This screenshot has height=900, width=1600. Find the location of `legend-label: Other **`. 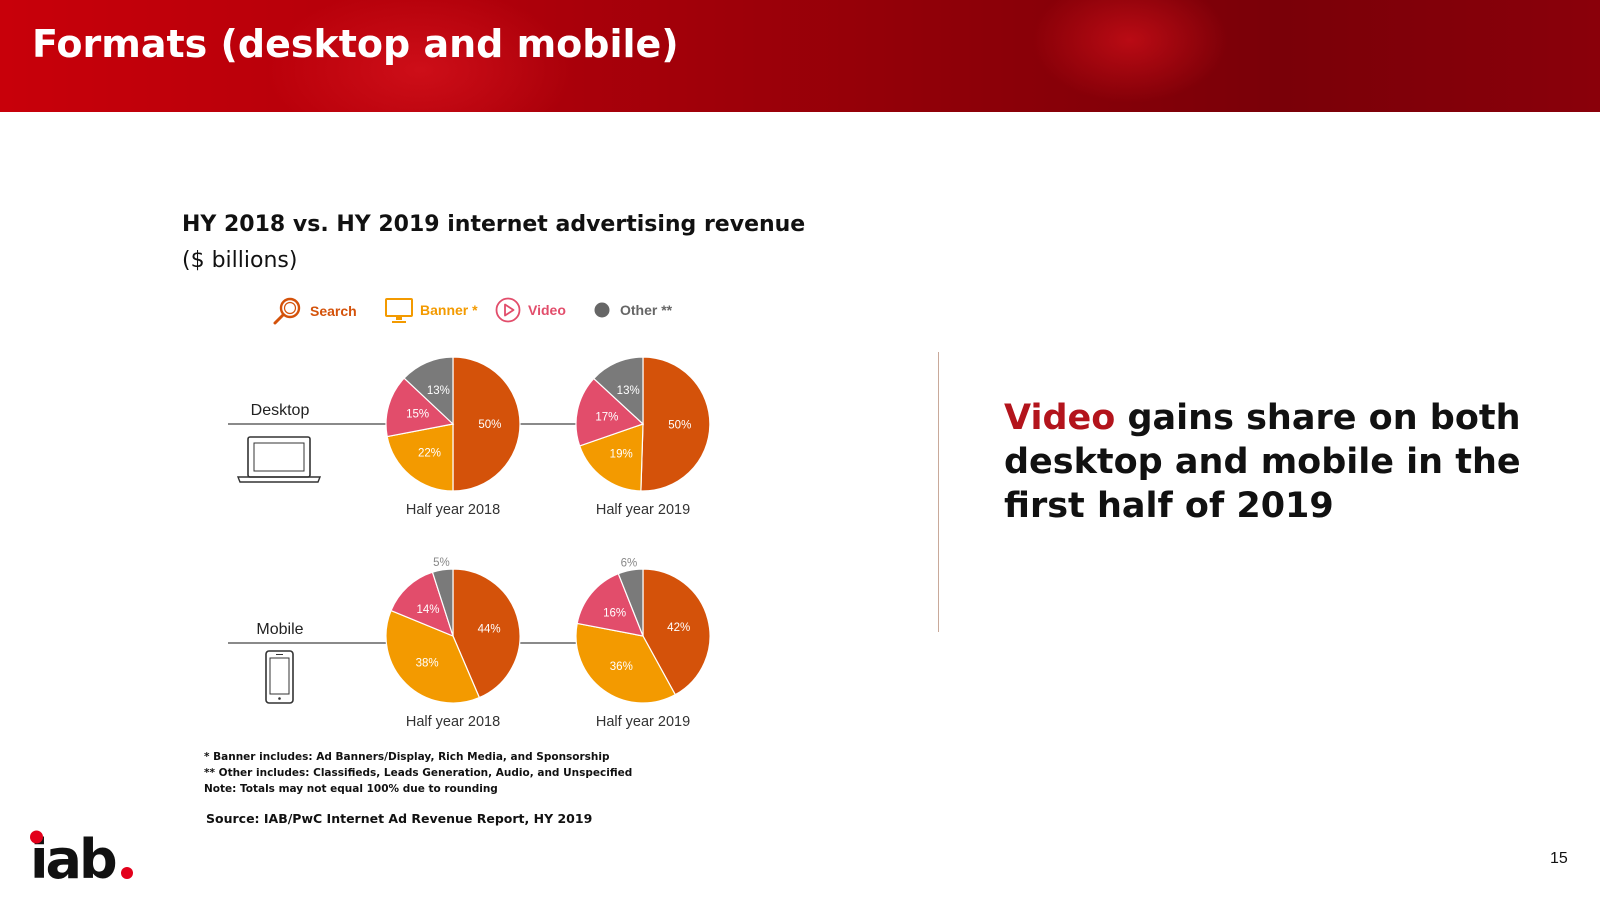

legend-label: Other ** is located at coordinates (646, 310).